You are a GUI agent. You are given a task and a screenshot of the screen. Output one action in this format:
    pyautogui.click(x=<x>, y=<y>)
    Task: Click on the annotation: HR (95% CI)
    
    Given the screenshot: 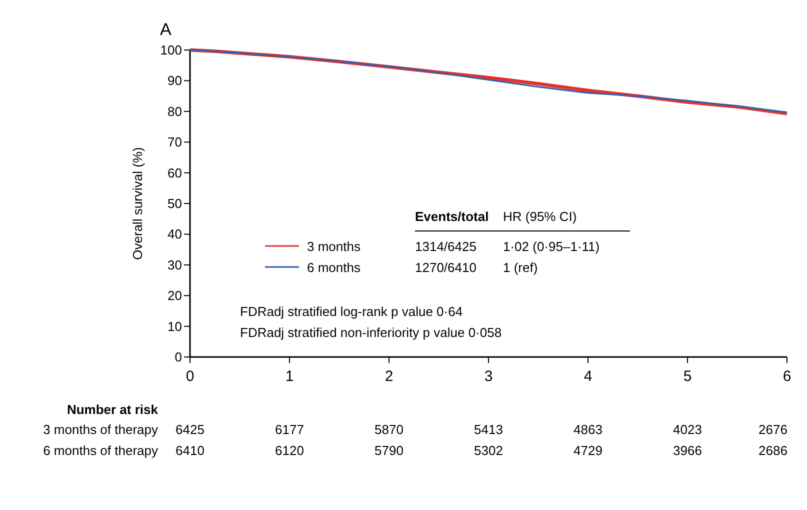 What is the action you would take?
    pyautogui.click(x=540, y=216)
    